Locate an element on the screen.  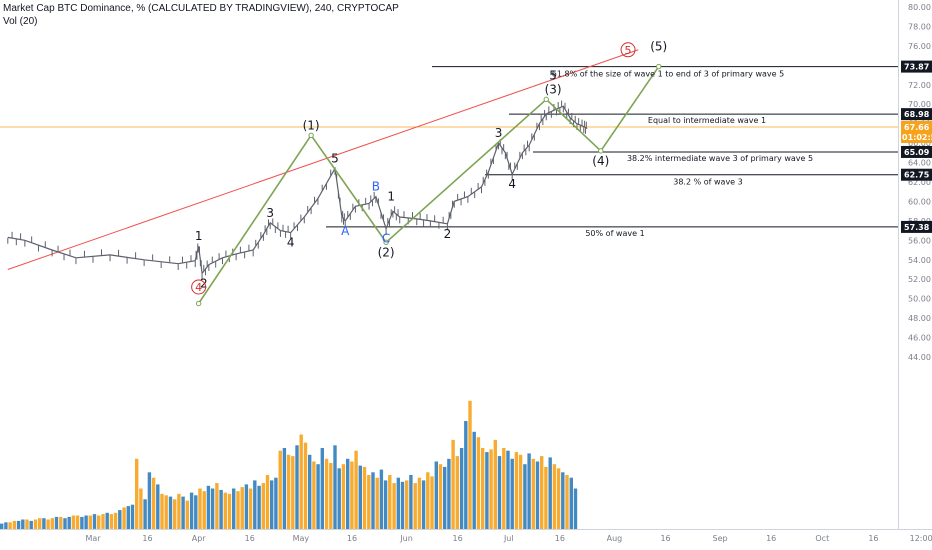
x-tick-label: 12:00 is located at coordinates (921, 538).